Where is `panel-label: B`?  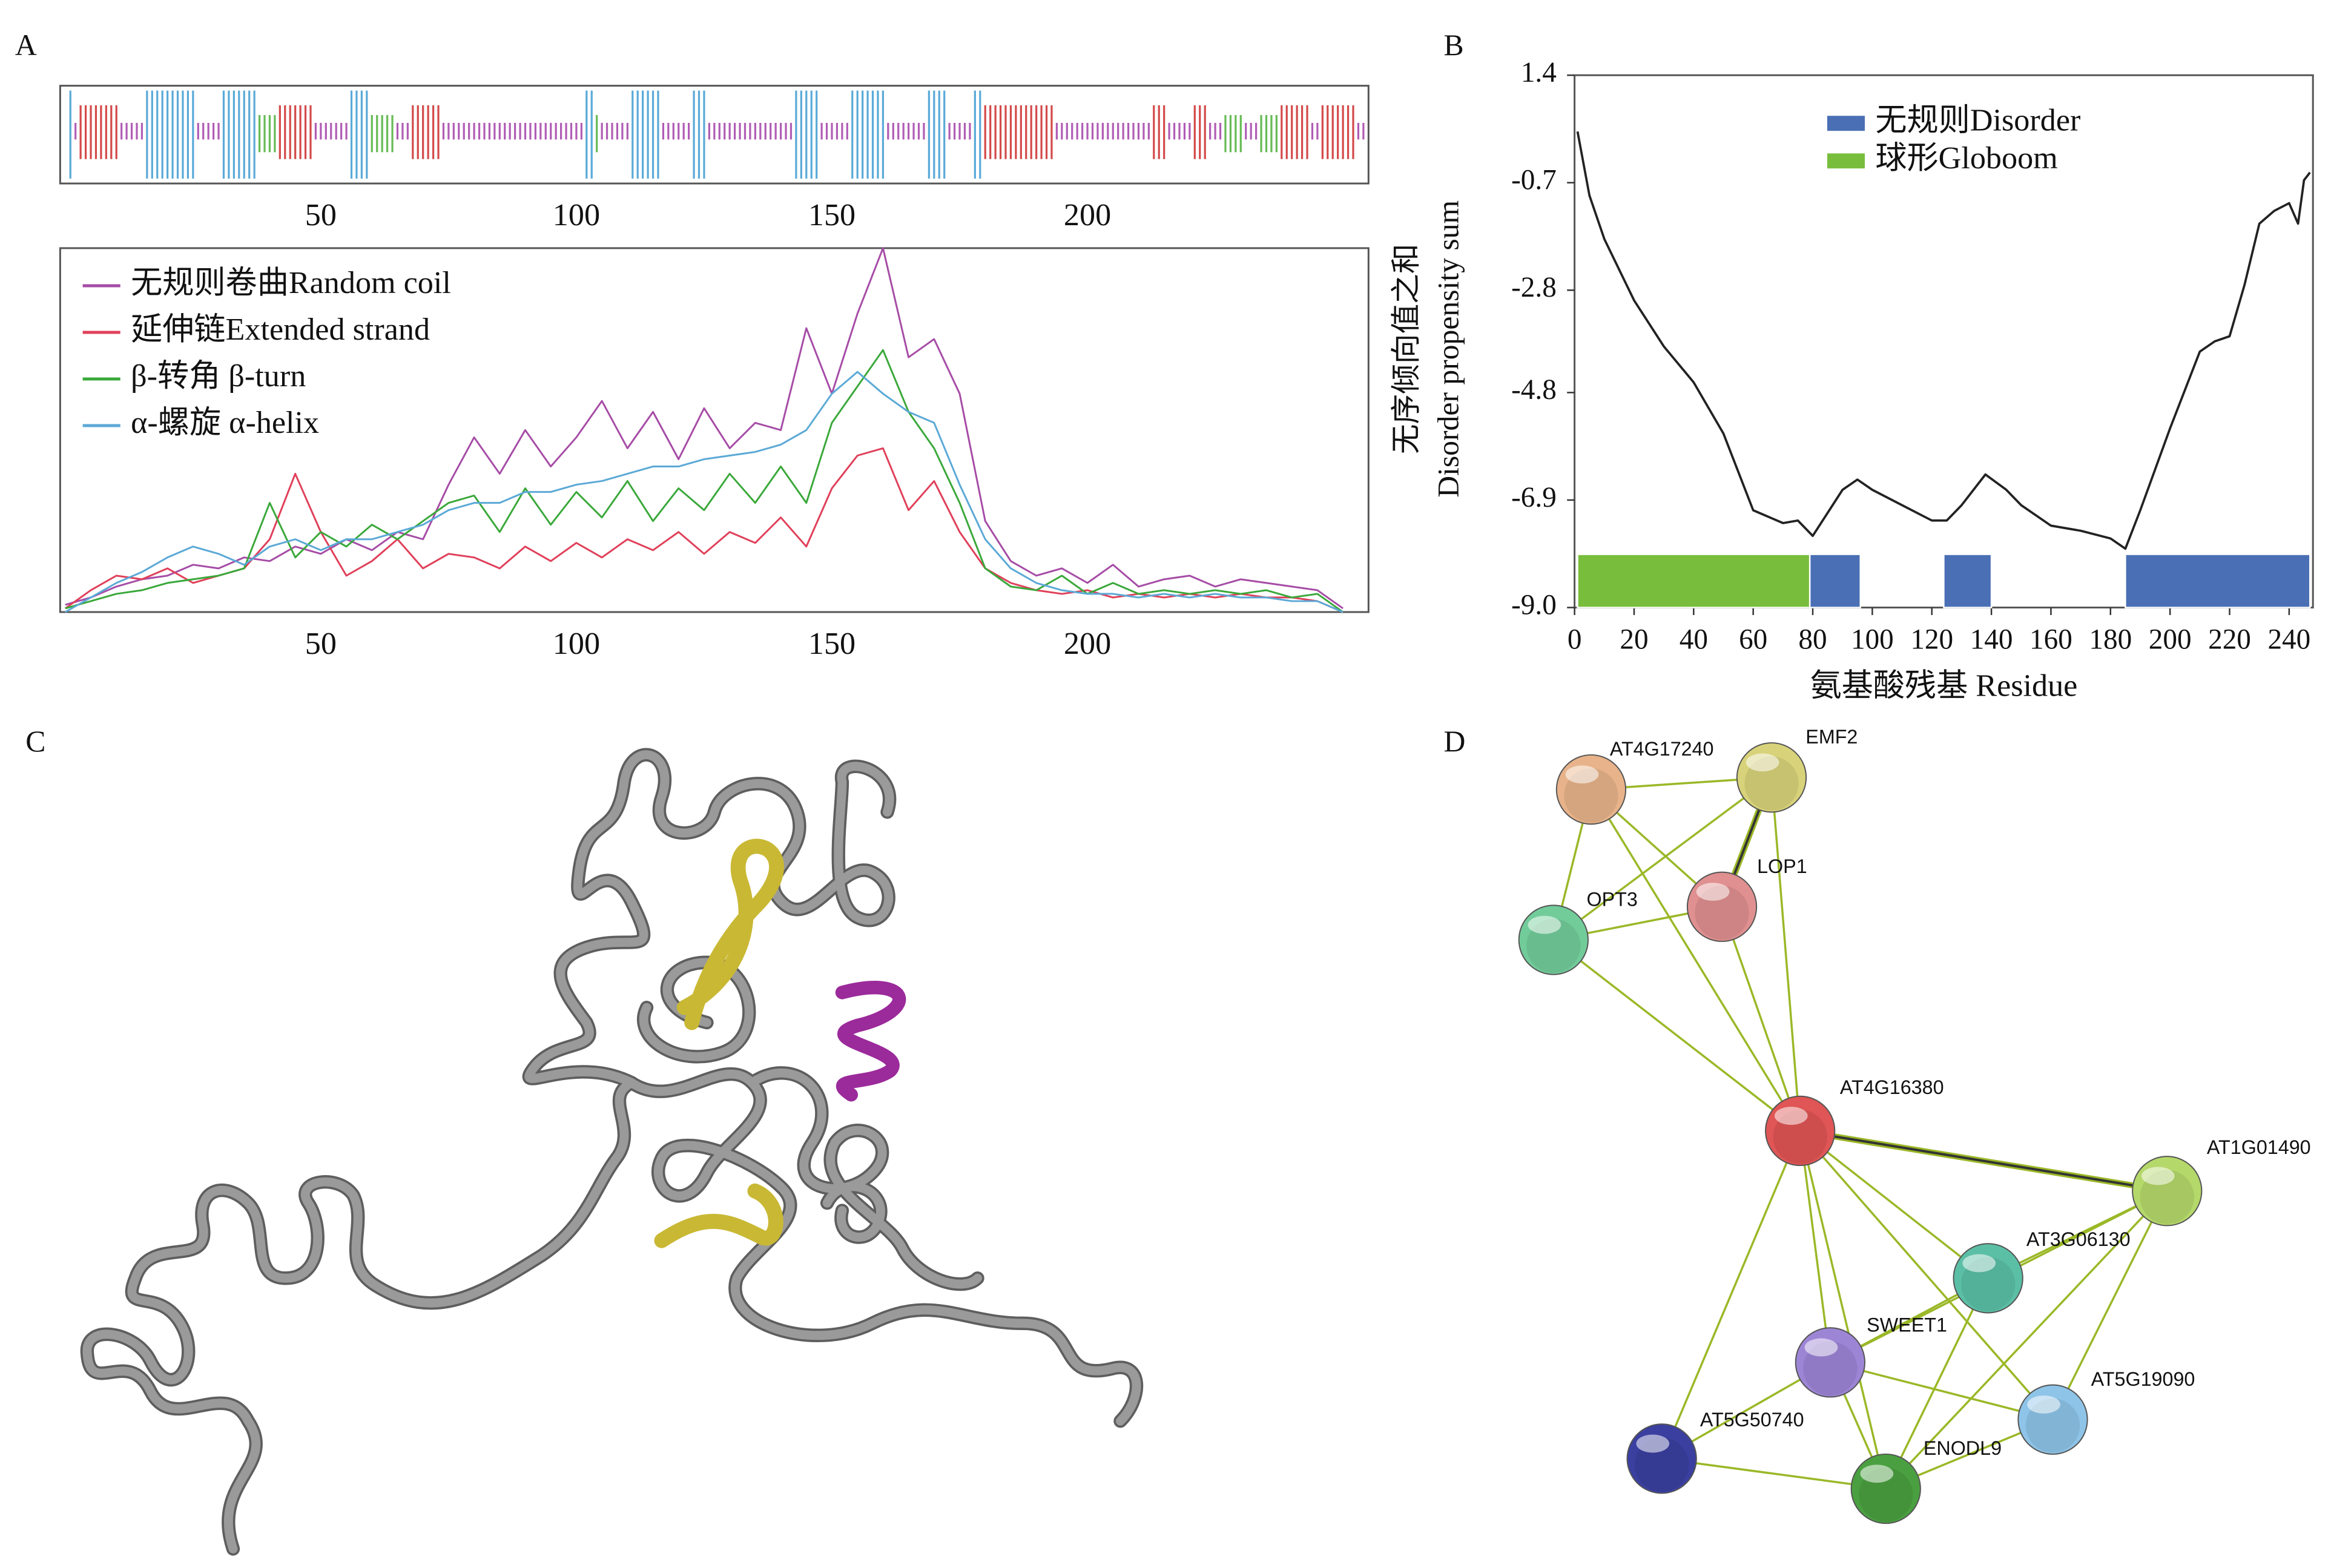
panel-label: B is located at coordinates (1454, 45).